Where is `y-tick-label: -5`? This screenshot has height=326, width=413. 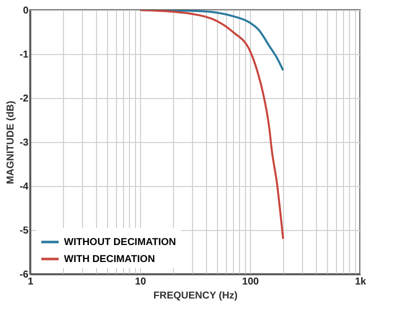 y-tick-label: -5 is located at coordinates (24, 231).